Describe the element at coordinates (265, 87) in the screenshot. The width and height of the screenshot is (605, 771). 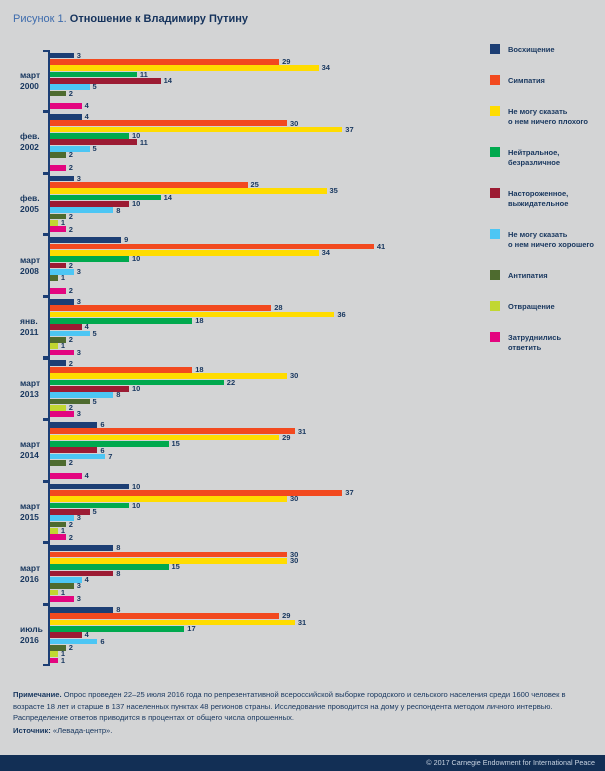
I see `bar-row: 5` at that location.